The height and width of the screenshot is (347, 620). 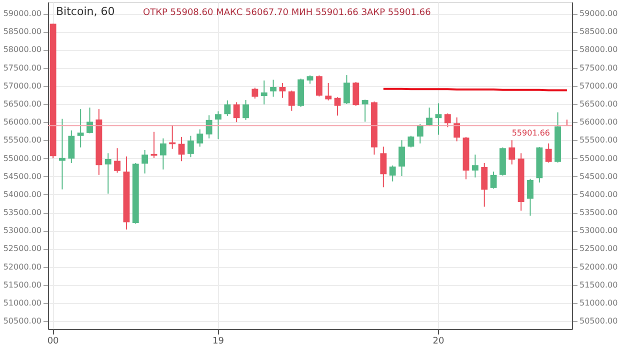 I want to click on x-tick-label: 19, so click(x=218, y=341).